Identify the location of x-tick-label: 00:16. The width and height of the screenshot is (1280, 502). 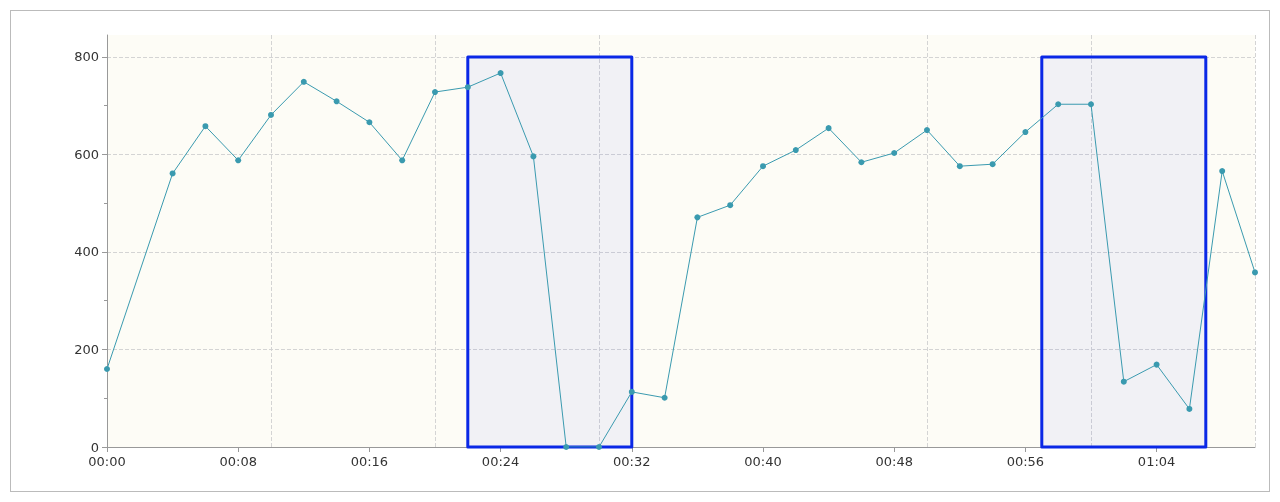
(369, 461).